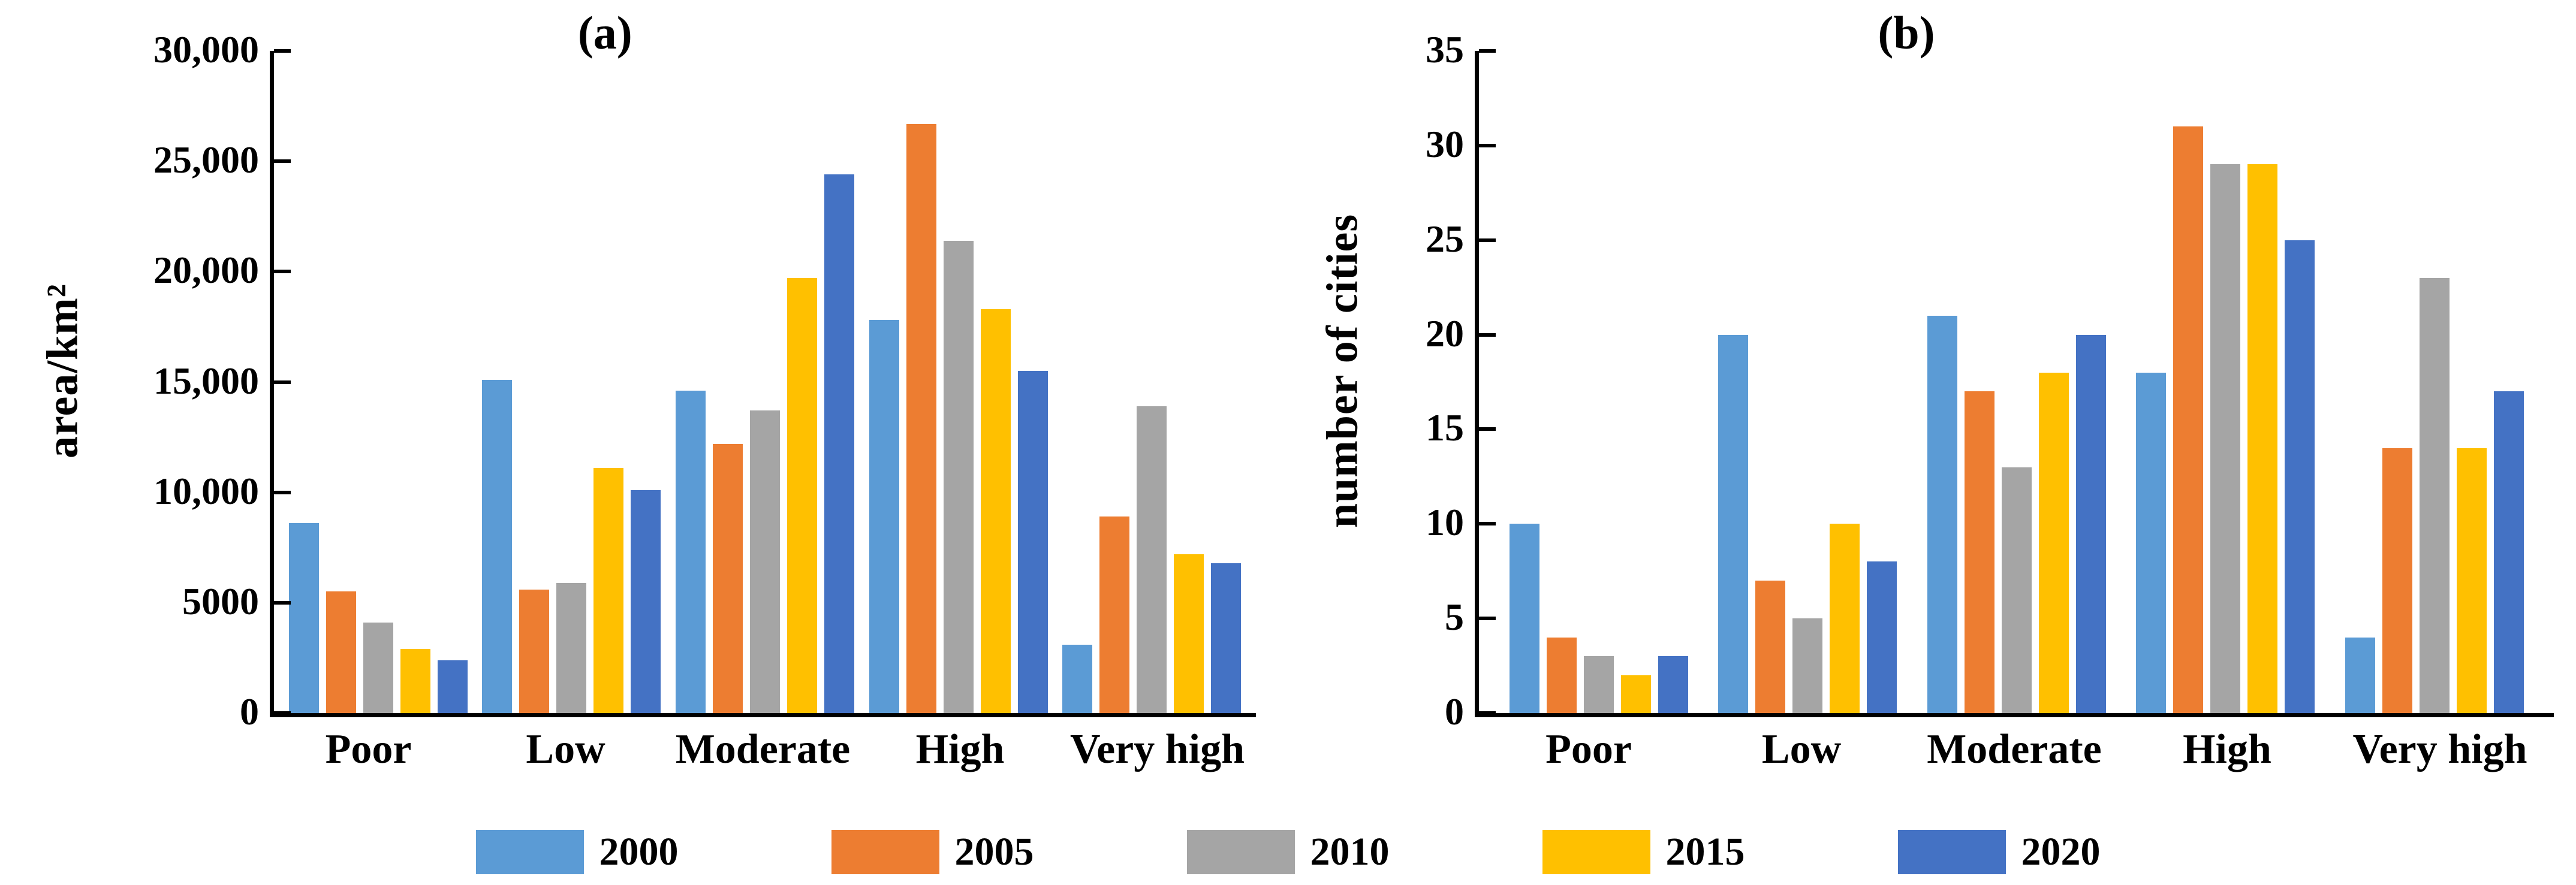  I want to click on panel-b-x-axis-labels: Poor Low Moderate High Very high, so click(2014, 750).